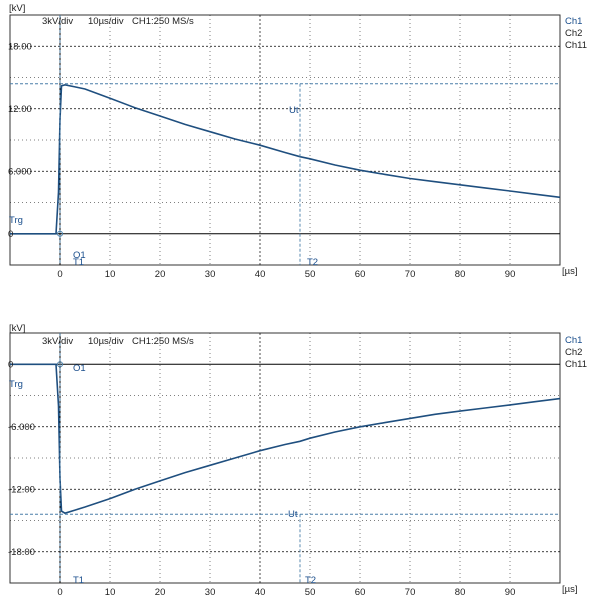 The image size is (601, 613). I want to click on y-tick-label: 18.00, so click(20, 46).